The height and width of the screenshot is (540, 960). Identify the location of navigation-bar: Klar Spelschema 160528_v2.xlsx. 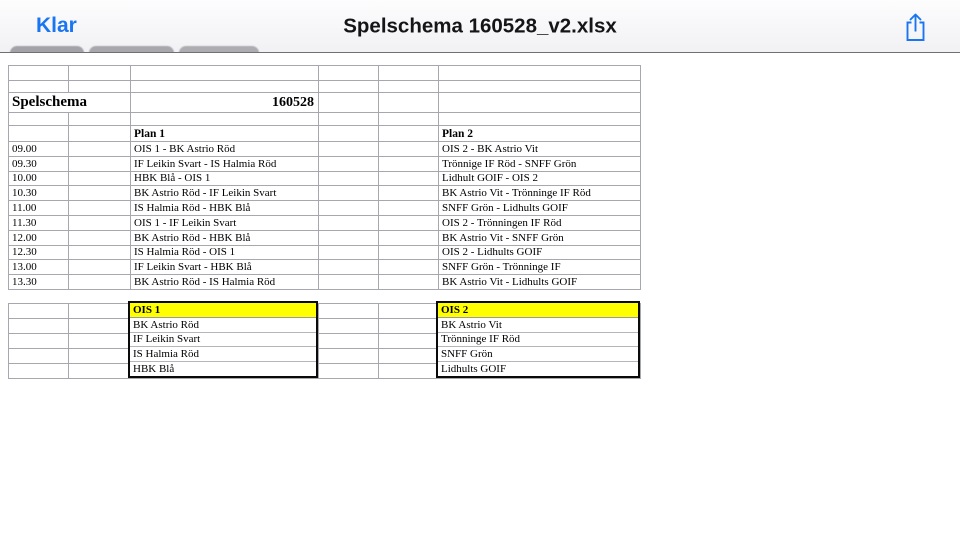
(480, 26).